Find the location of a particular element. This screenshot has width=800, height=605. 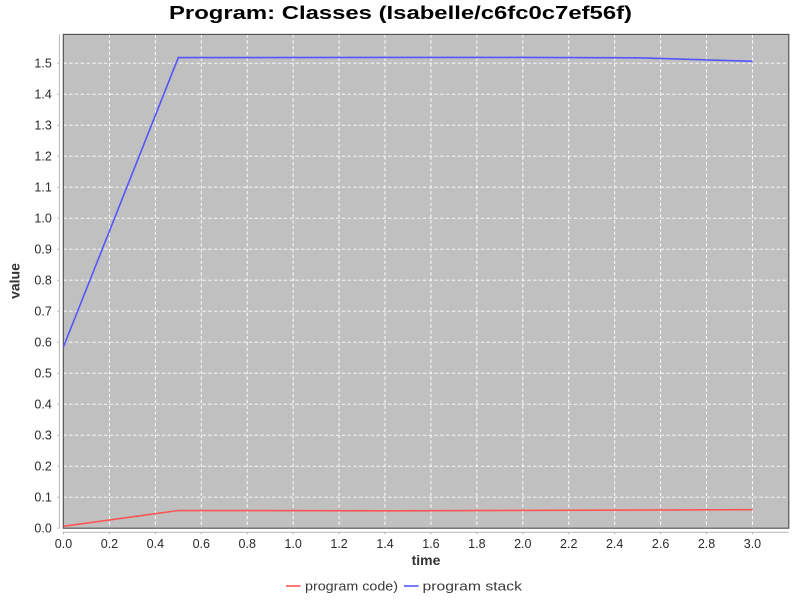

svg-text: value is located at coordinates (15, 281).